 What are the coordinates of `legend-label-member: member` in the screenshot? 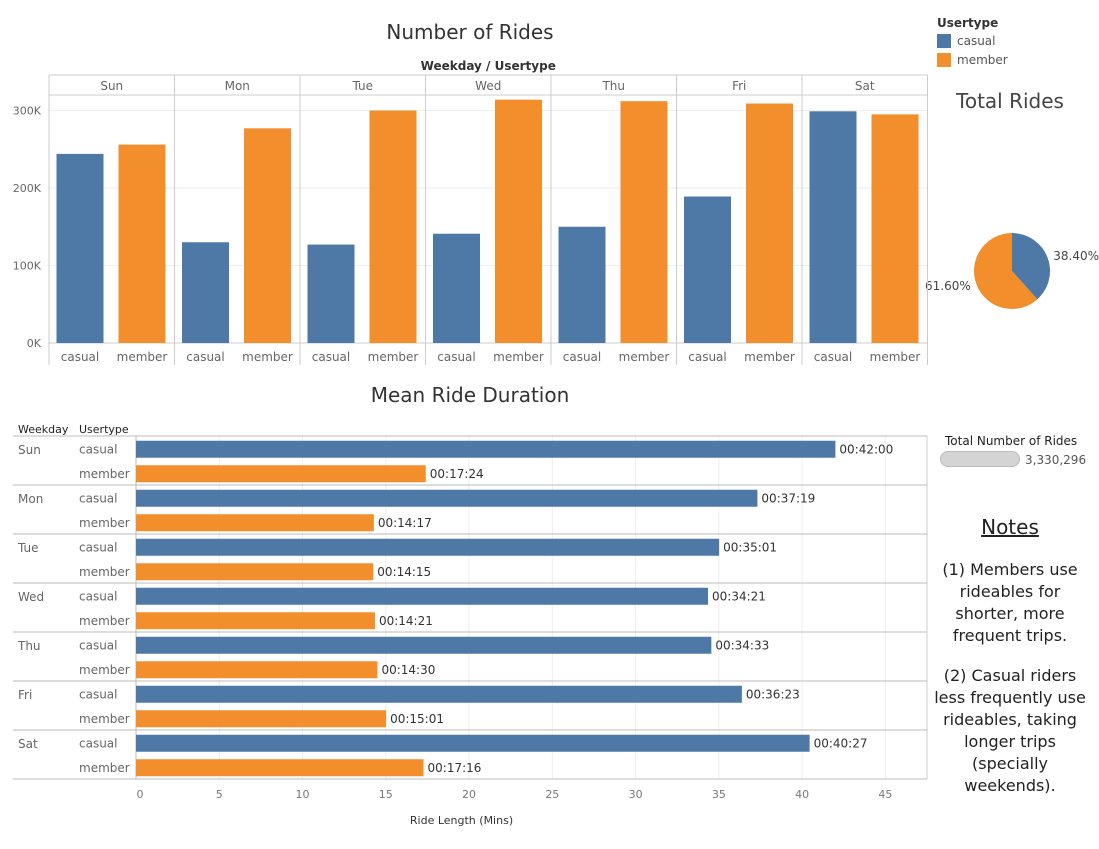 It's located at (982, 60).